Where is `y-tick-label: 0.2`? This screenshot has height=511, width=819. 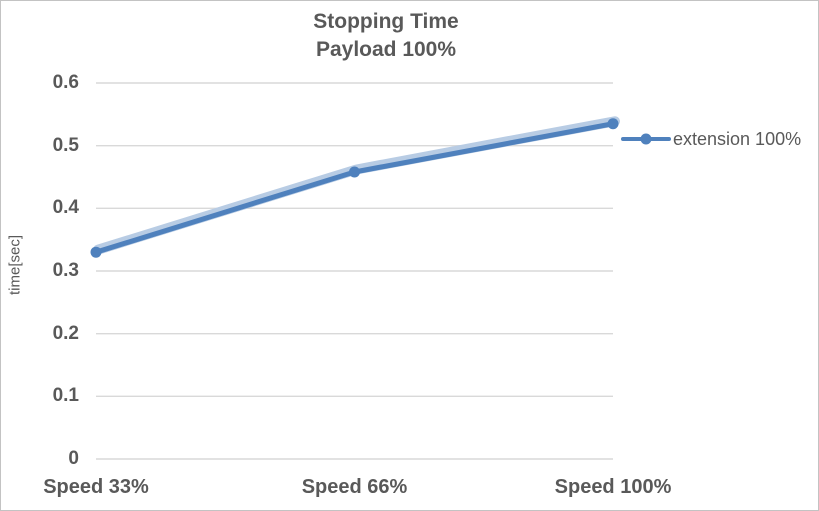 y-tick-label: 0.2 is located at coordinates (65, 333).